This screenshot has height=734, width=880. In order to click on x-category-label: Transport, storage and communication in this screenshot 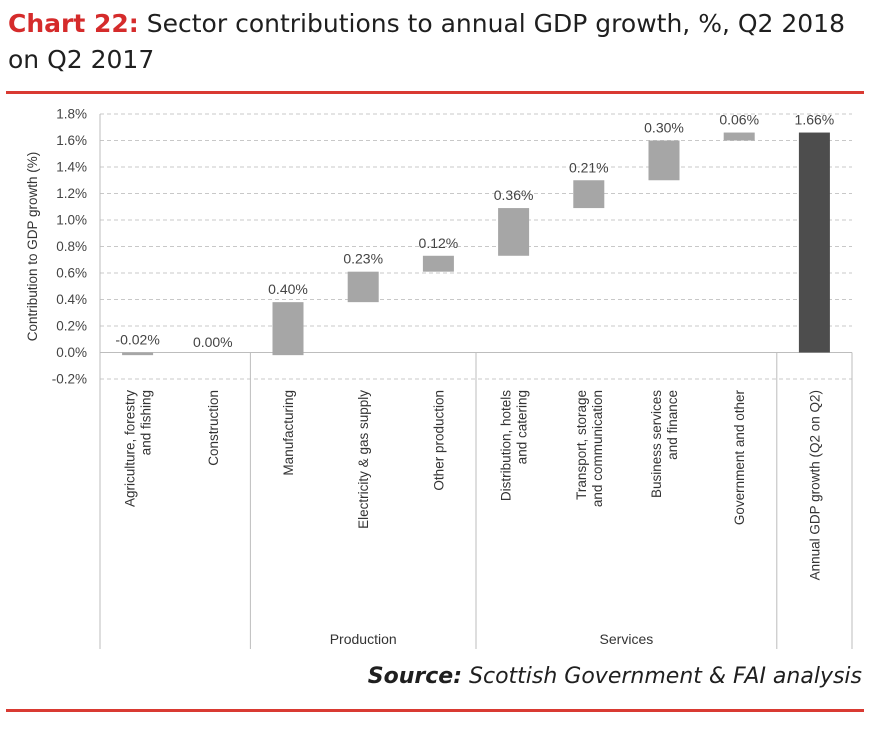, I will do `click(589, 448)`.